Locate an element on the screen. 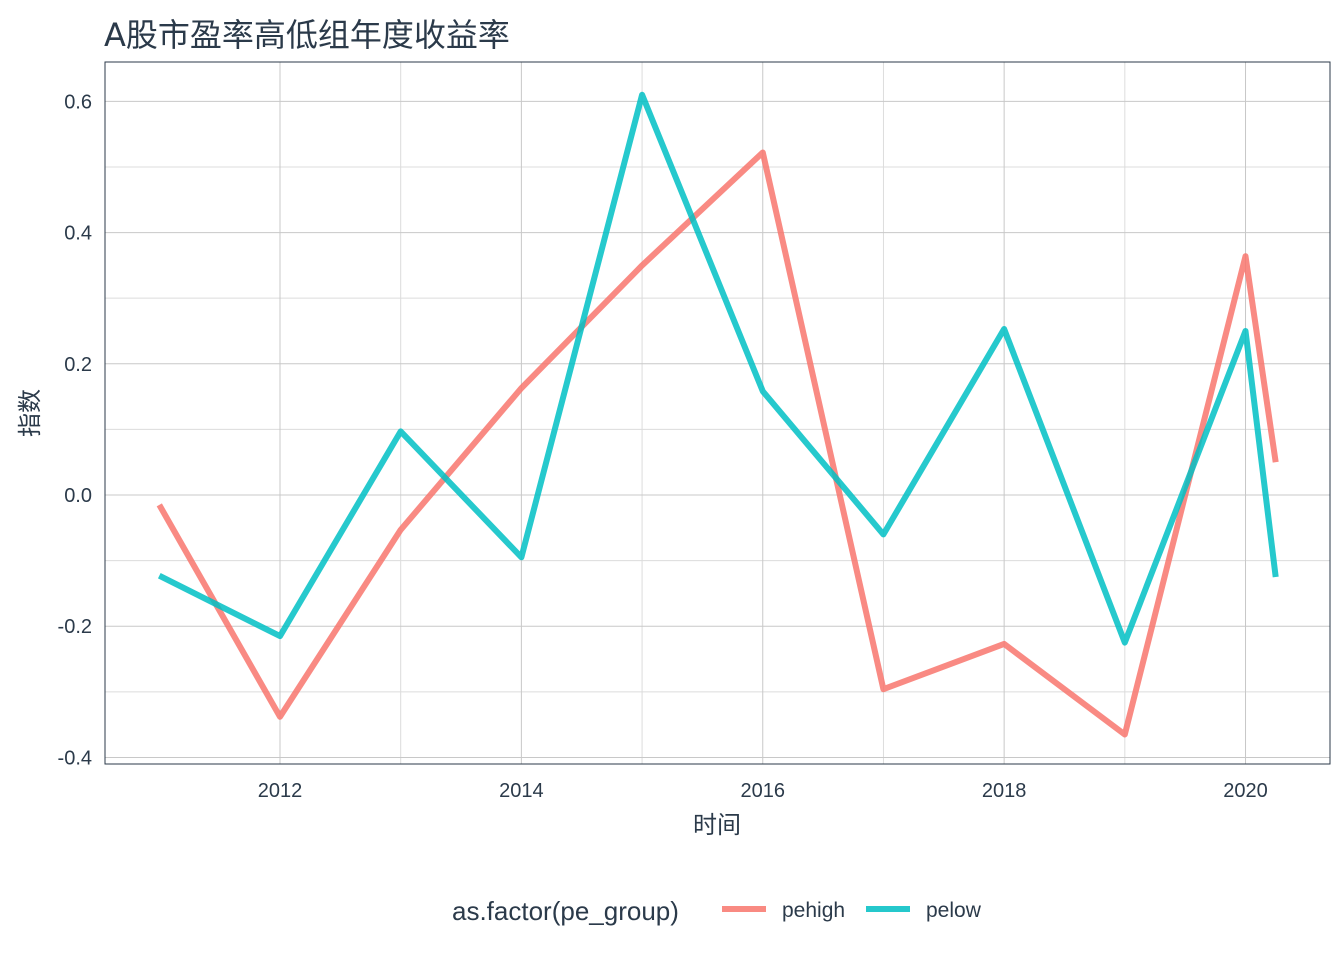  y-tick-label: -0.4 is located at coordinates (75, 758).